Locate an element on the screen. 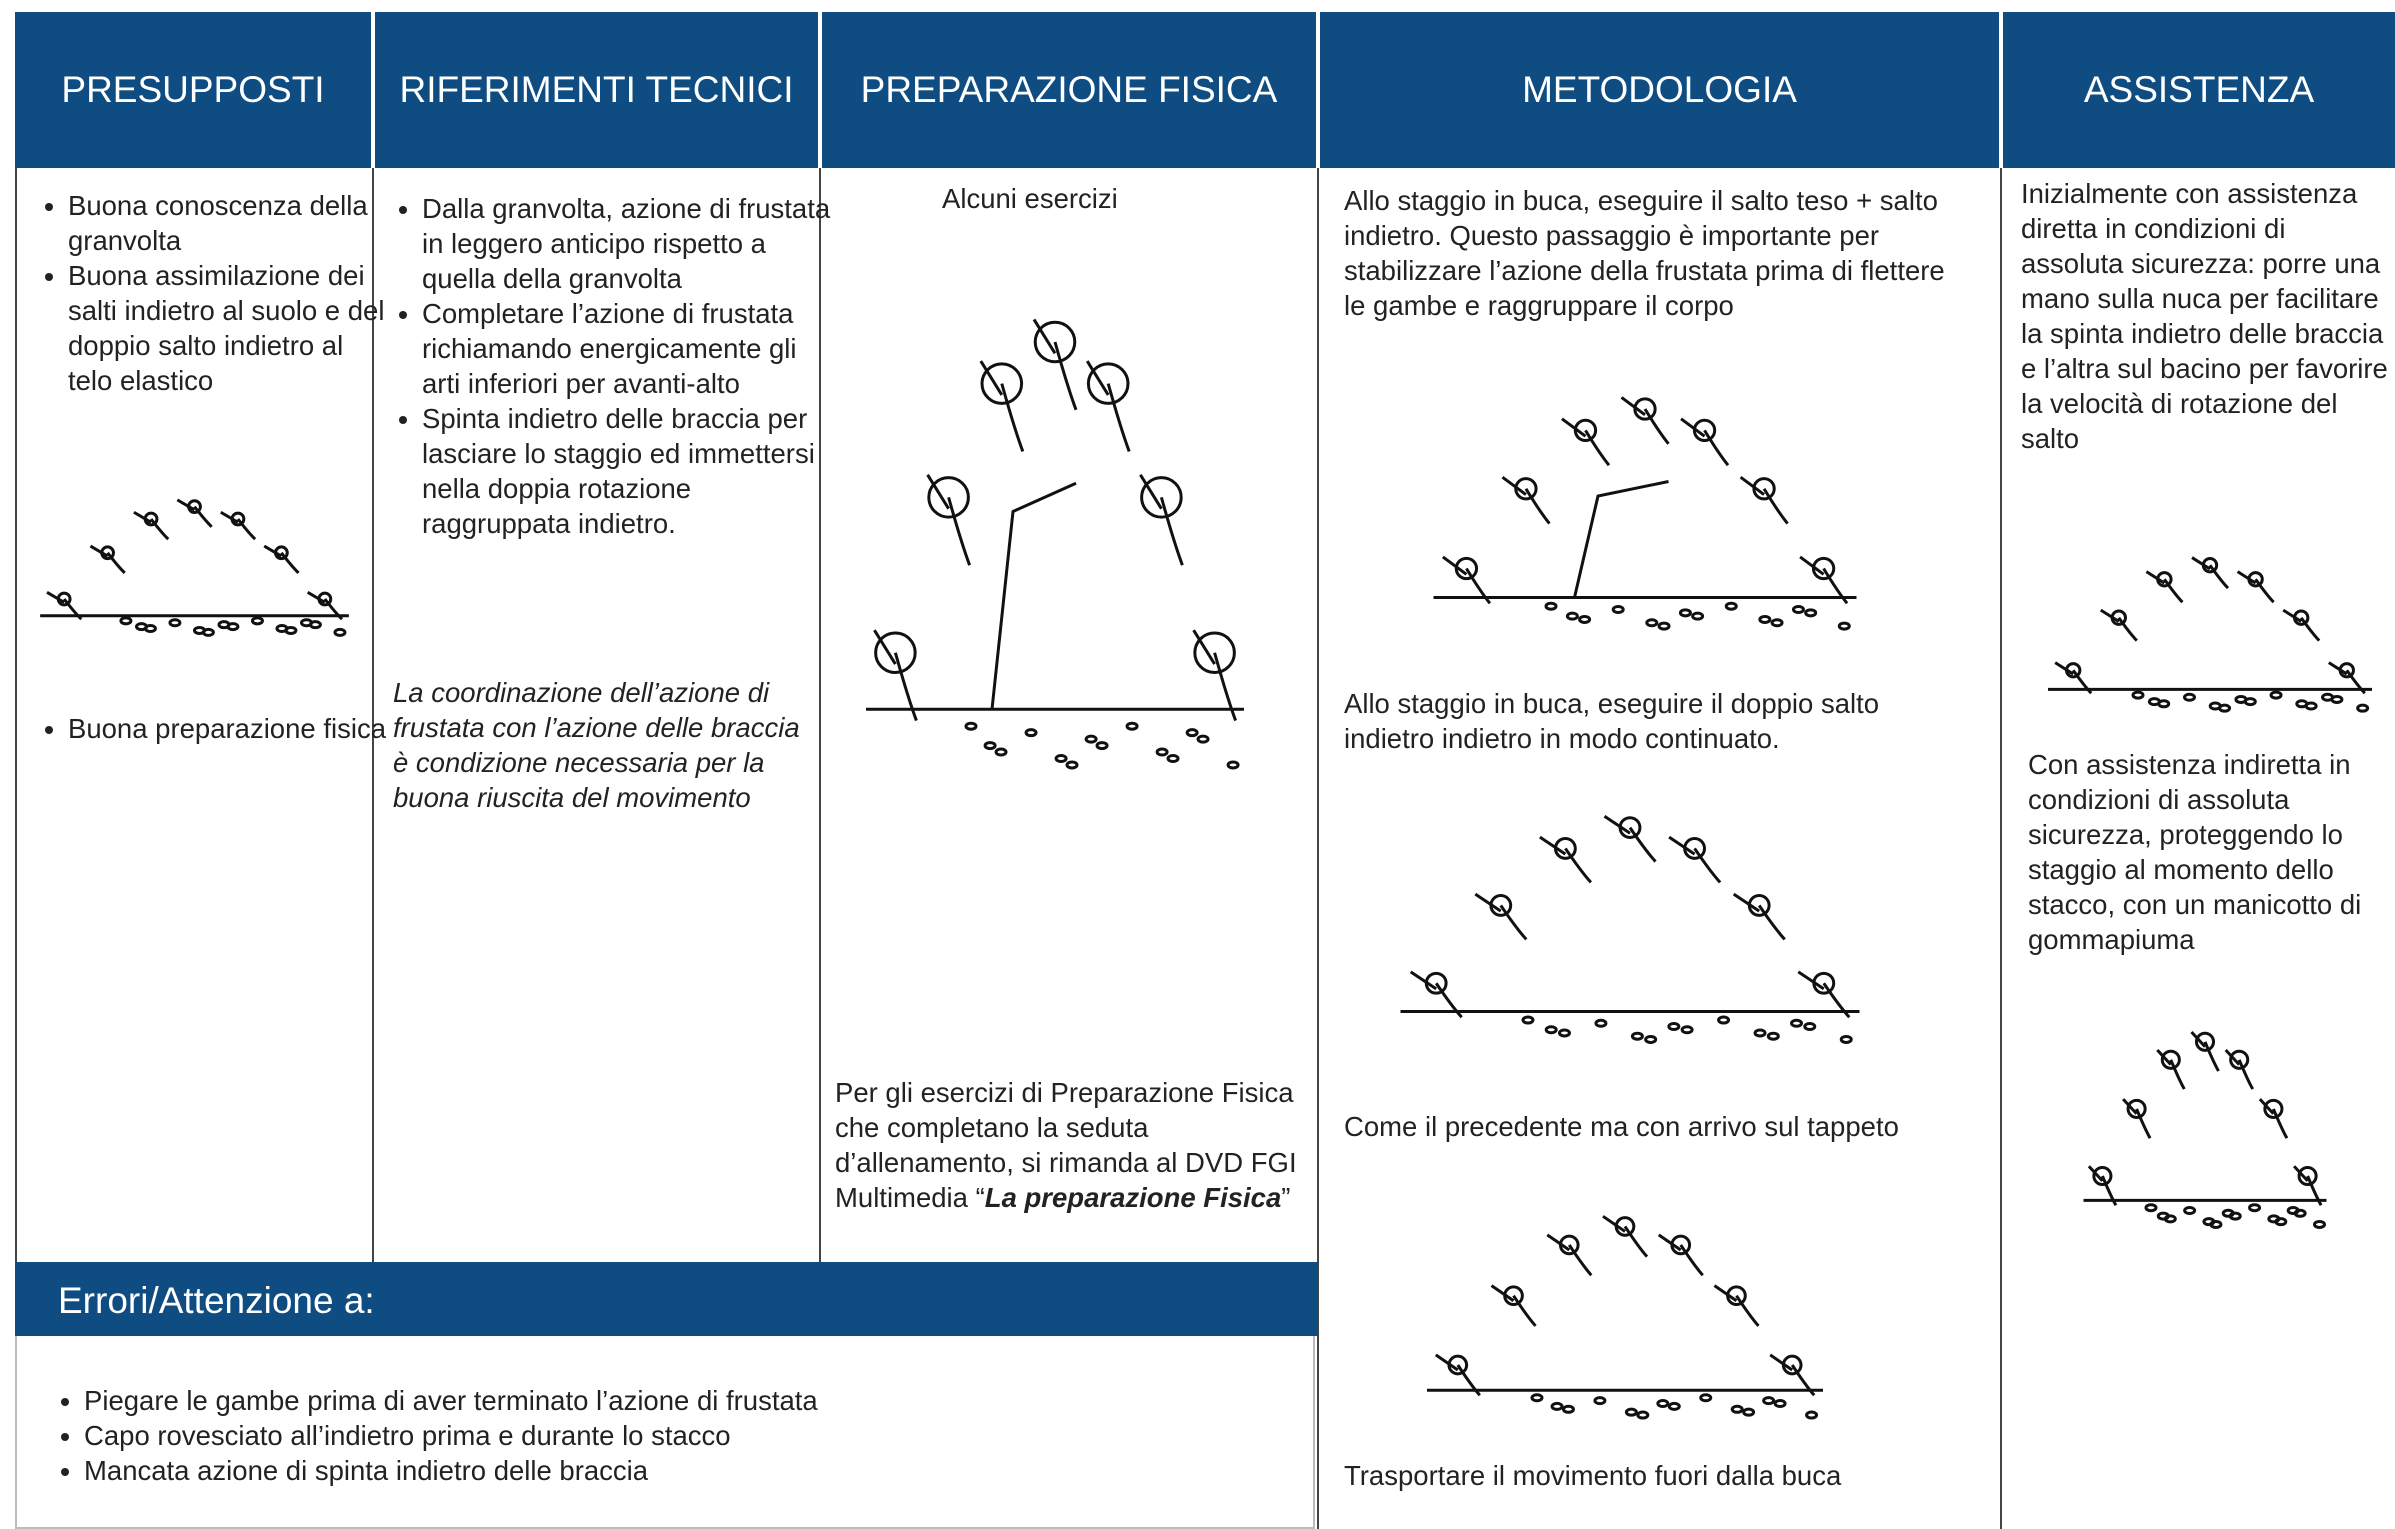  bullet-list: Buona preparazione fisica is located at coordinates (212, 728).